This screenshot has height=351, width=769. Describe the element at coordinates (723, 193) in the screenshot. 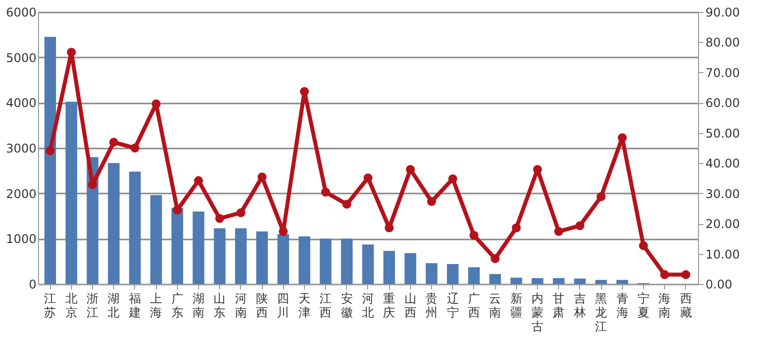

I see `y2-tick-label: 30.00` at that location.